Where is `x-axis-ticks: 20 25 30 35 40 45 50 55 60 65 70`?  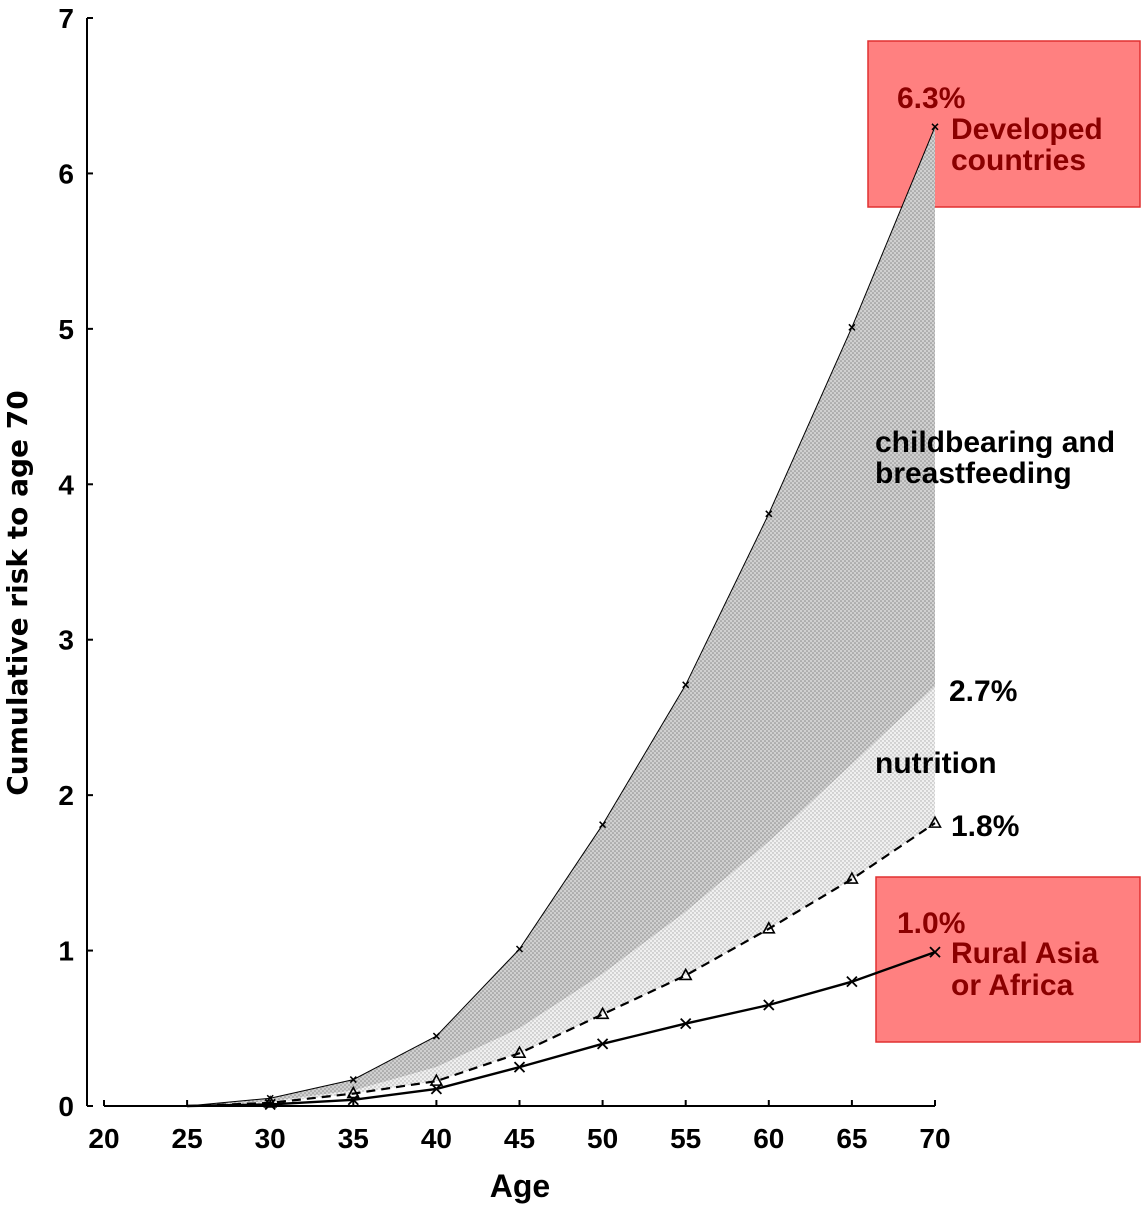 x-axis-ticks: 20 25 30 35 40 45 50 55 60 65 70 is located at coordinates (519, 1127).